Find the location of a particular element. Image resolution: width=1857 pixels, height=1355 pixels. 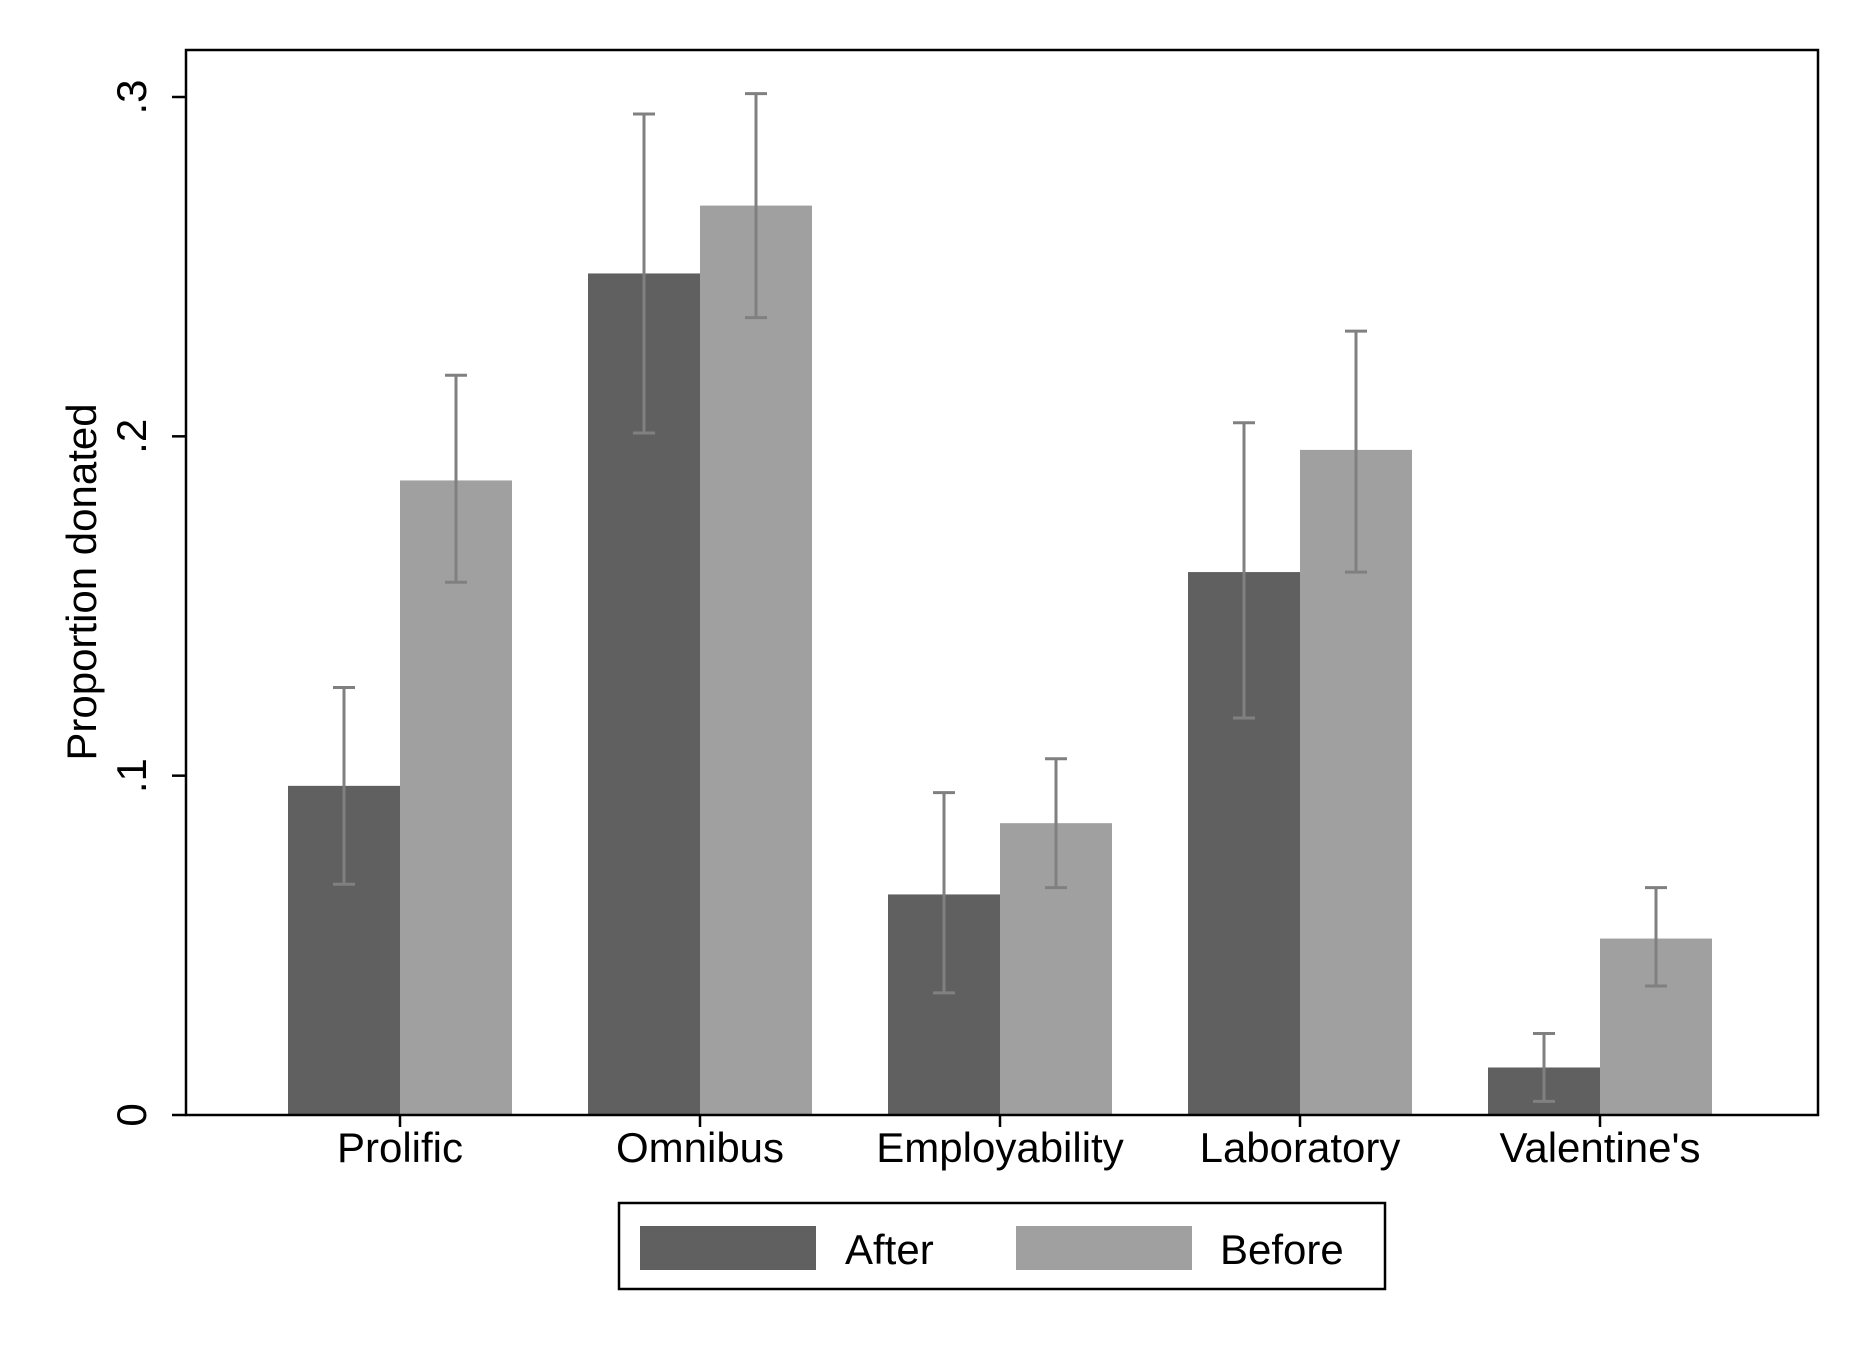

x-tick-label-2: Employability is located at coordinates (999, 1147).